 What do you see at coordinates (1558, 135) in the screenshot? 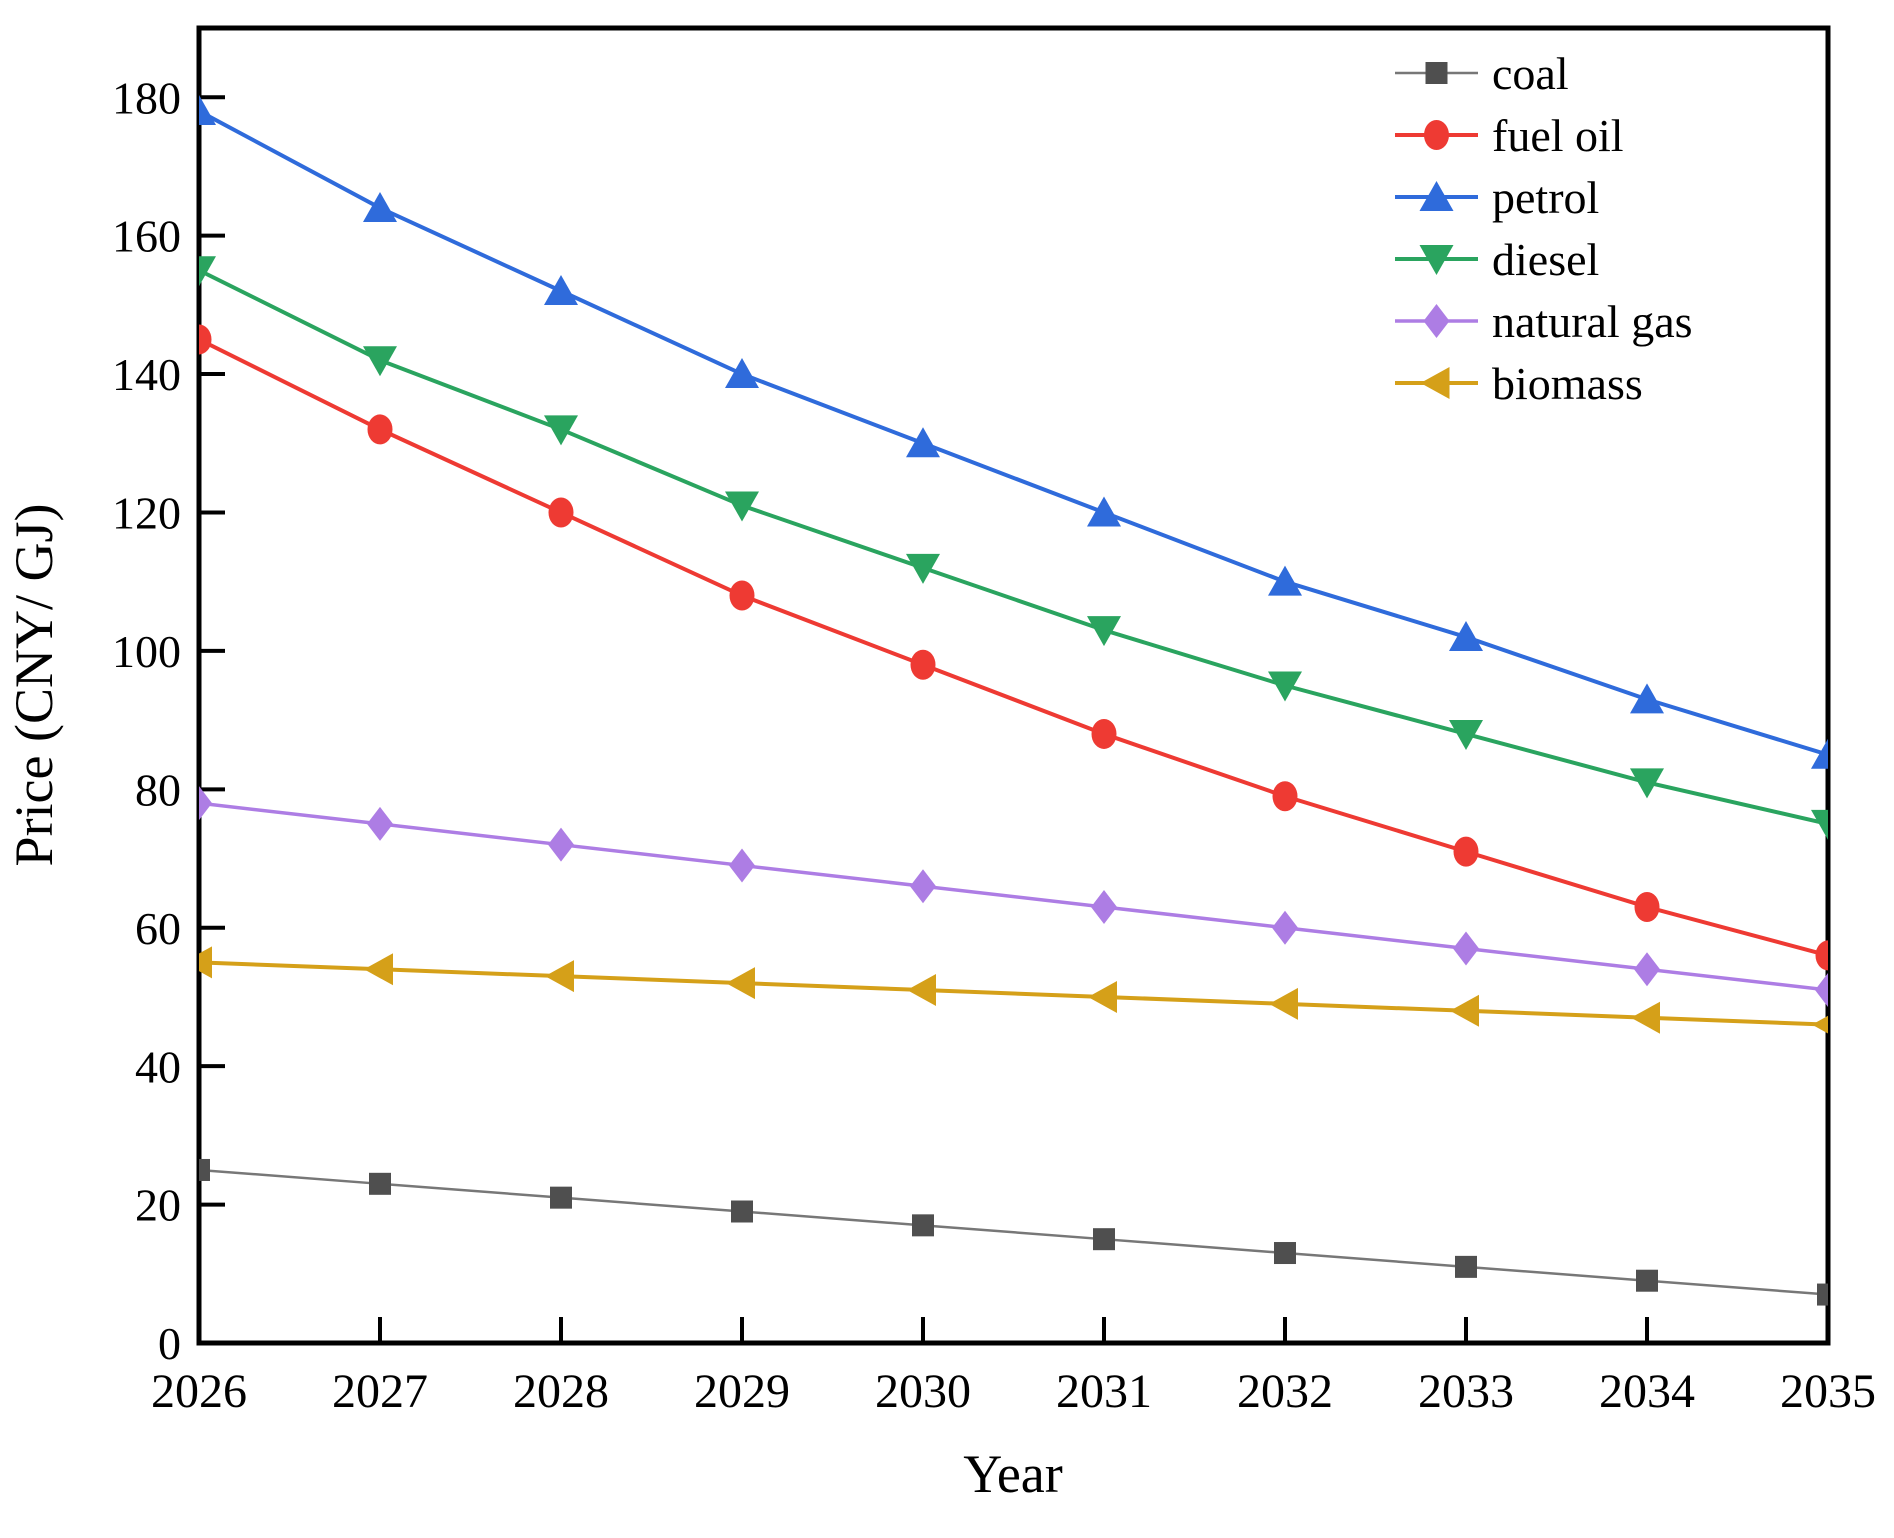
I see `legend-label-fuel-oil: fuel oil` at bounding box center [1558, 135].